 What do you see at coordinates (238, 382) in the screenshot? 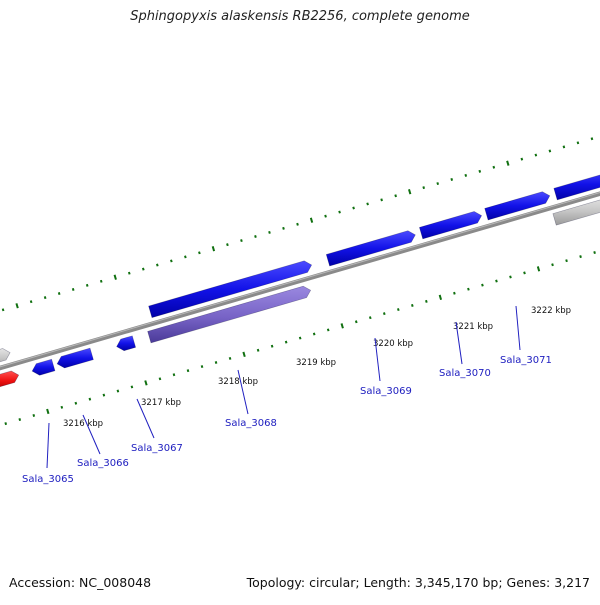
I see `kbp-tick-label: 3218 kbp` at bounding box center [238, 382].